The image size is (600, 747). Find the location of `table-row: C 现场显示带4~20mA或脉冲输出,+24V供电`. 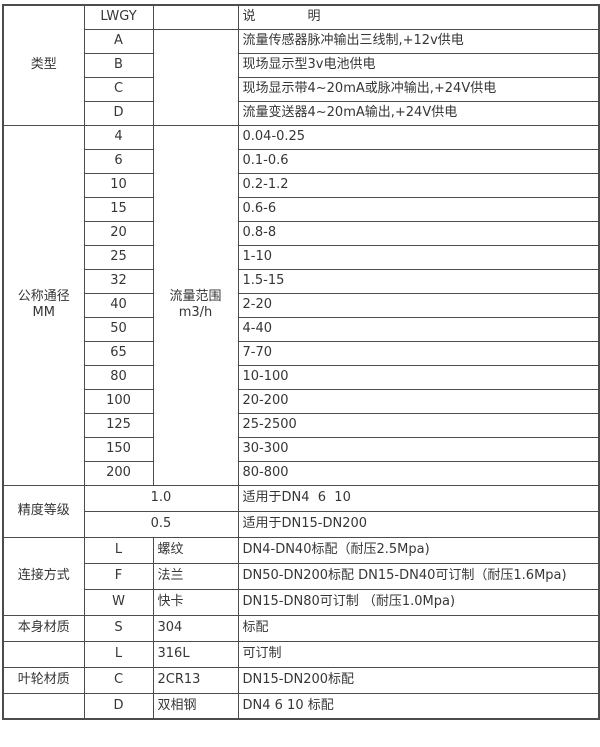

table-row: C 现场显示带4~20mA或脉冲输出,+24V供电 is located at coordinates (301, 89).